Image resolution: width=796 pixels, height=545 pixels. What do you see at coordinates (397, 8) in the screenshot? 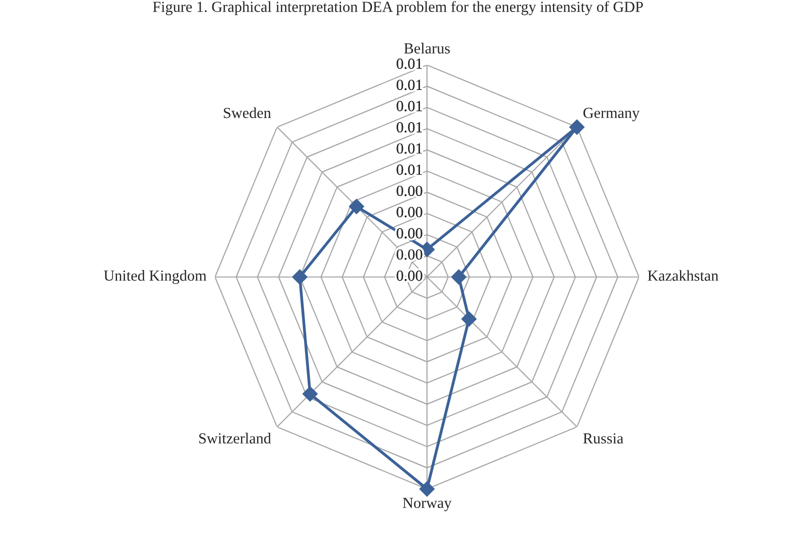
I see `chart-title: Figure 1. Graphical interpretation DEA problem for the energy intensity of GDP` at bounding box center [397, 8].